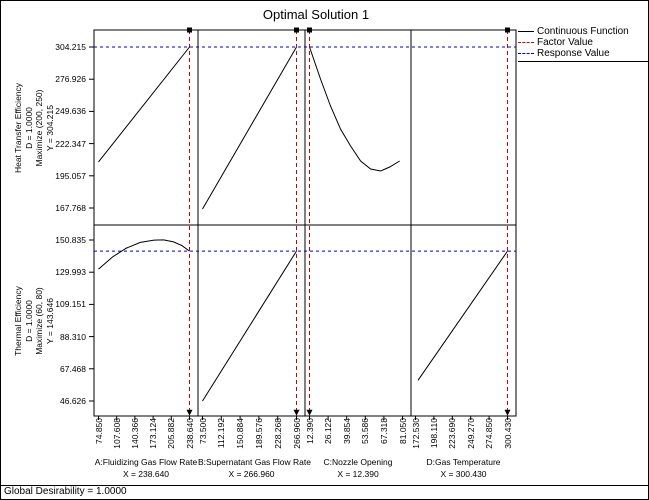 This screenshot has height=500, width=649. What do you see at coordinates (49, 127) in the screenshot?
I see `response-info-line: Y = 304.215` at bounding box center [49, 127].